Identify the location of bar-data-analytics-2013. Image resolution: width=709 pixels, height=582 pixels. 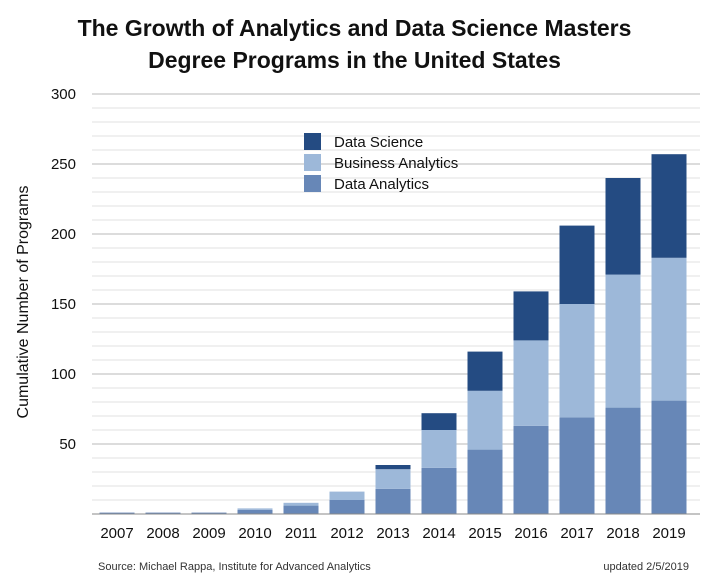
(393, 501).